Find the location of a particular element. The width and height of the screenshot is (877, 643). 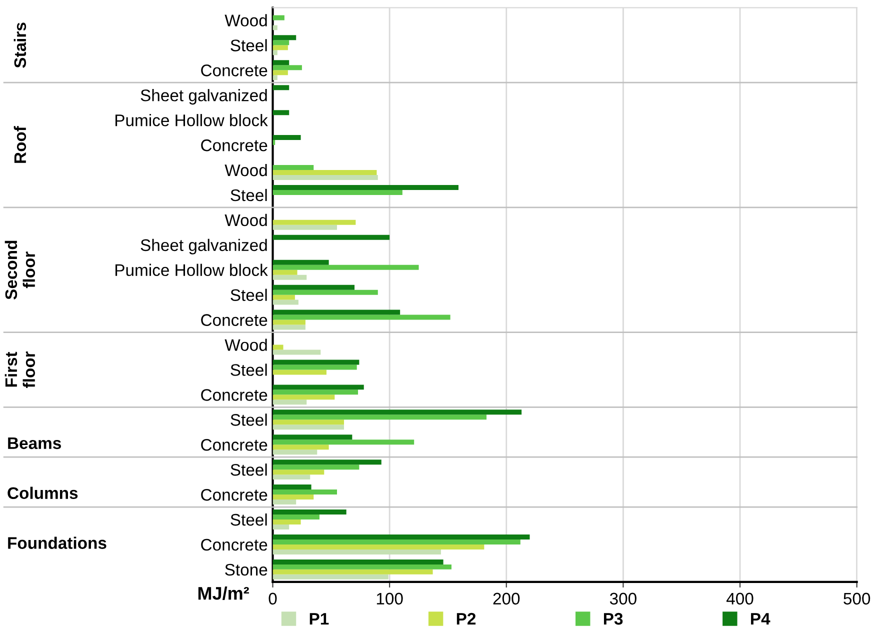

x-tick-label: 400 is located at coordinates (740, 598).